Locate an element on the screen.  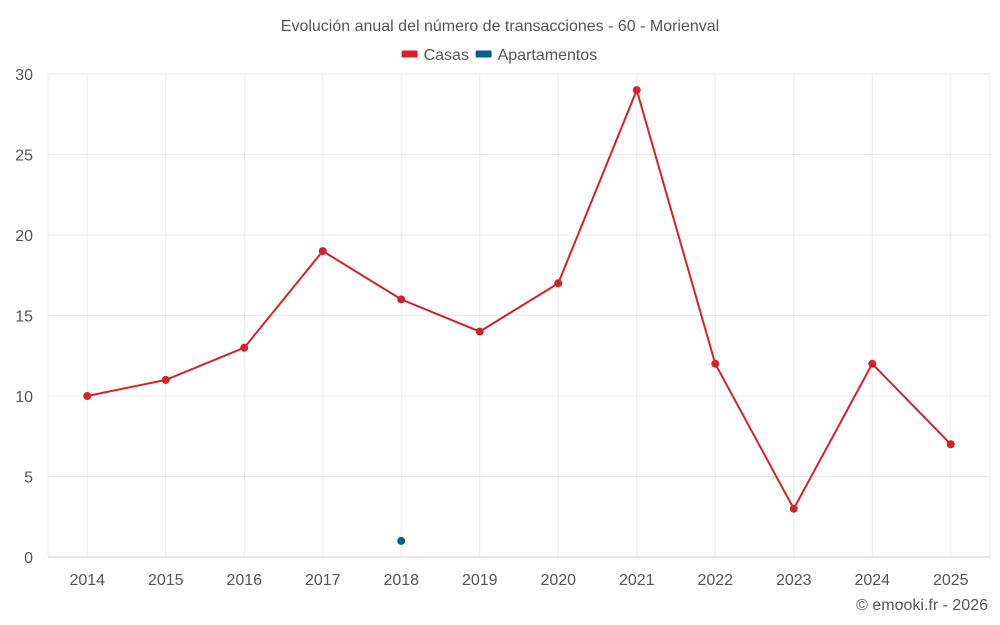
x-tick-label: 2023 is located at coordinates (794, 580).